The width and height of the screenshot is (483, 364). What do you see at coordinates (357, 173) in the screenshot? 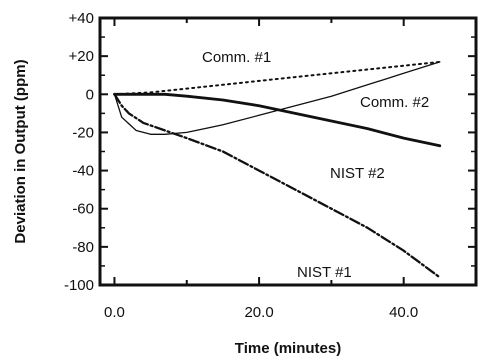
I see `series-label-nist-2: NIST #2` at bounding box center [357, 173].